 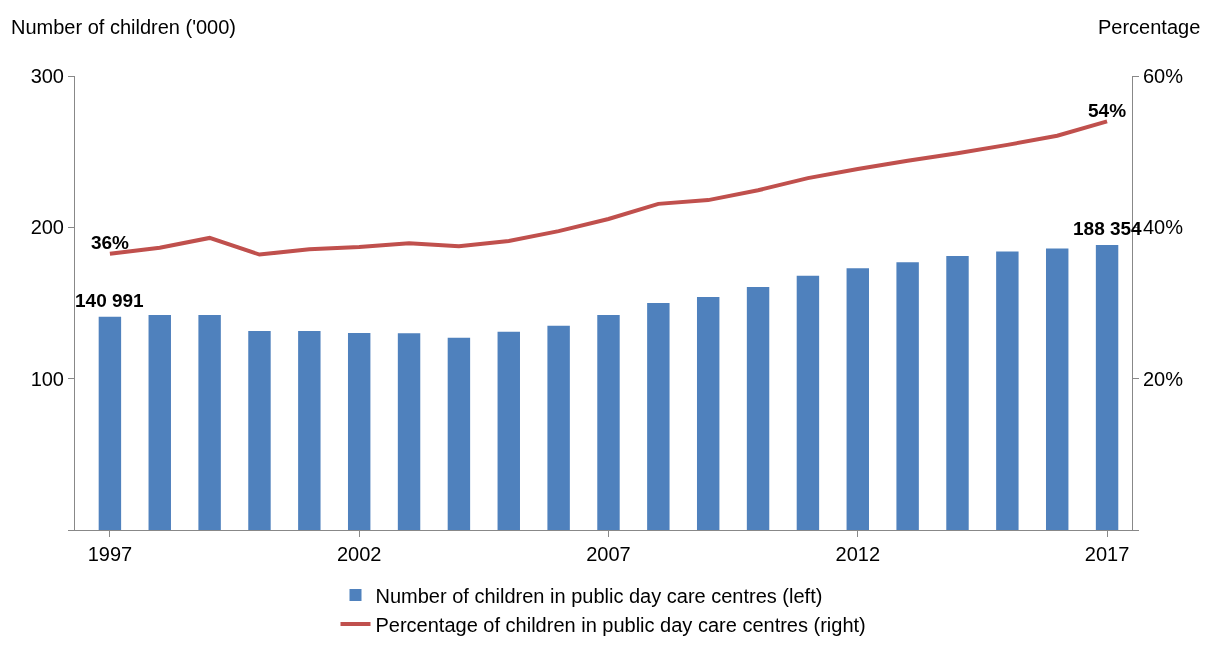 What do you see at coordinates (1163, 378) in the screenshot?
I see `y2-tick-label: 20%` at bounding box center [1163, 378].